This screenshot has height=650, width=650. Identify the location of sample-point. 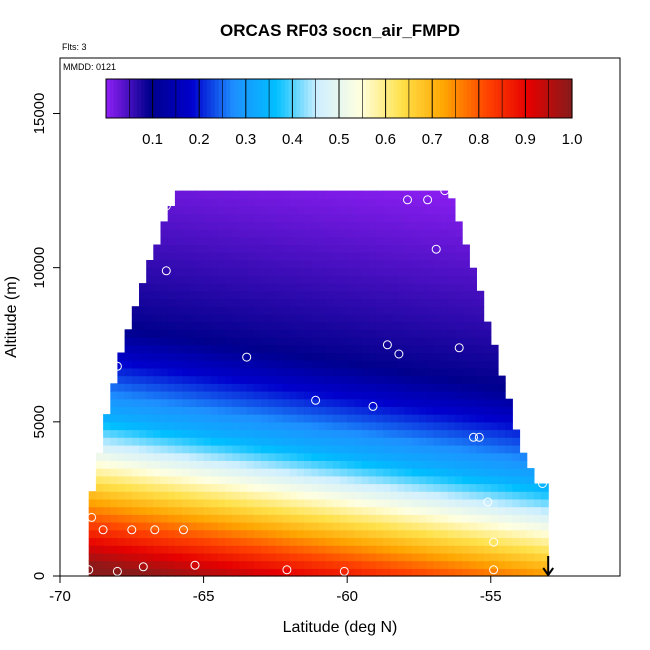
(428, 200).